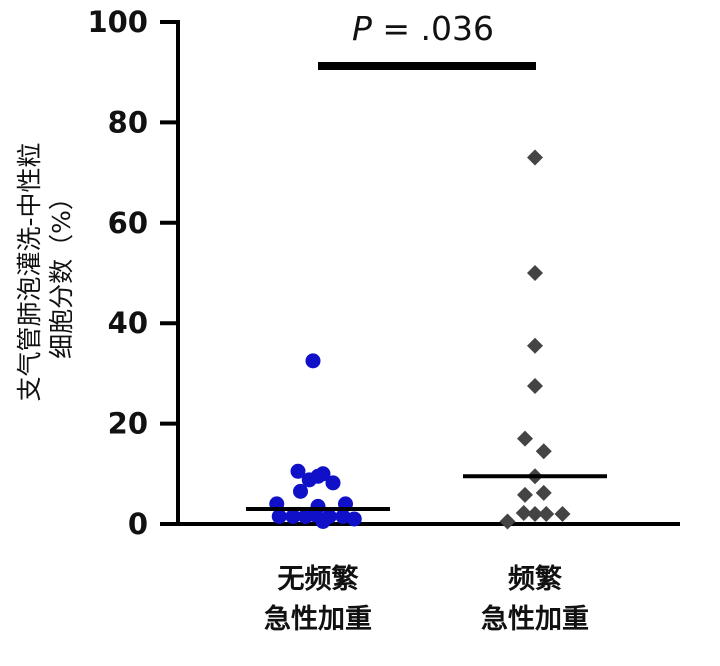 The width and height of the screenshot is (720, 666). What do you see at coordinates (318, 619) in the screenshot?
I see `category-label-group1-line2: 急性加重` at bounding box center [318, 619].